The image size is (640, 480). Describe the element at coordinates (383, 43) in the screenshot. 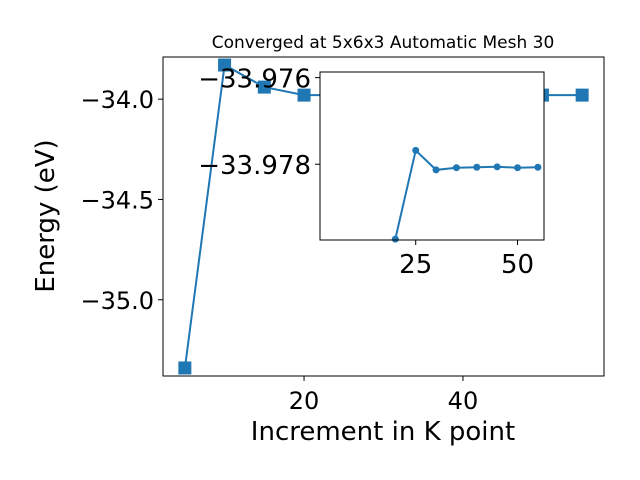

I see `chart-title: Converged at 5x6x3 Automatic Mesh 30` at that location.